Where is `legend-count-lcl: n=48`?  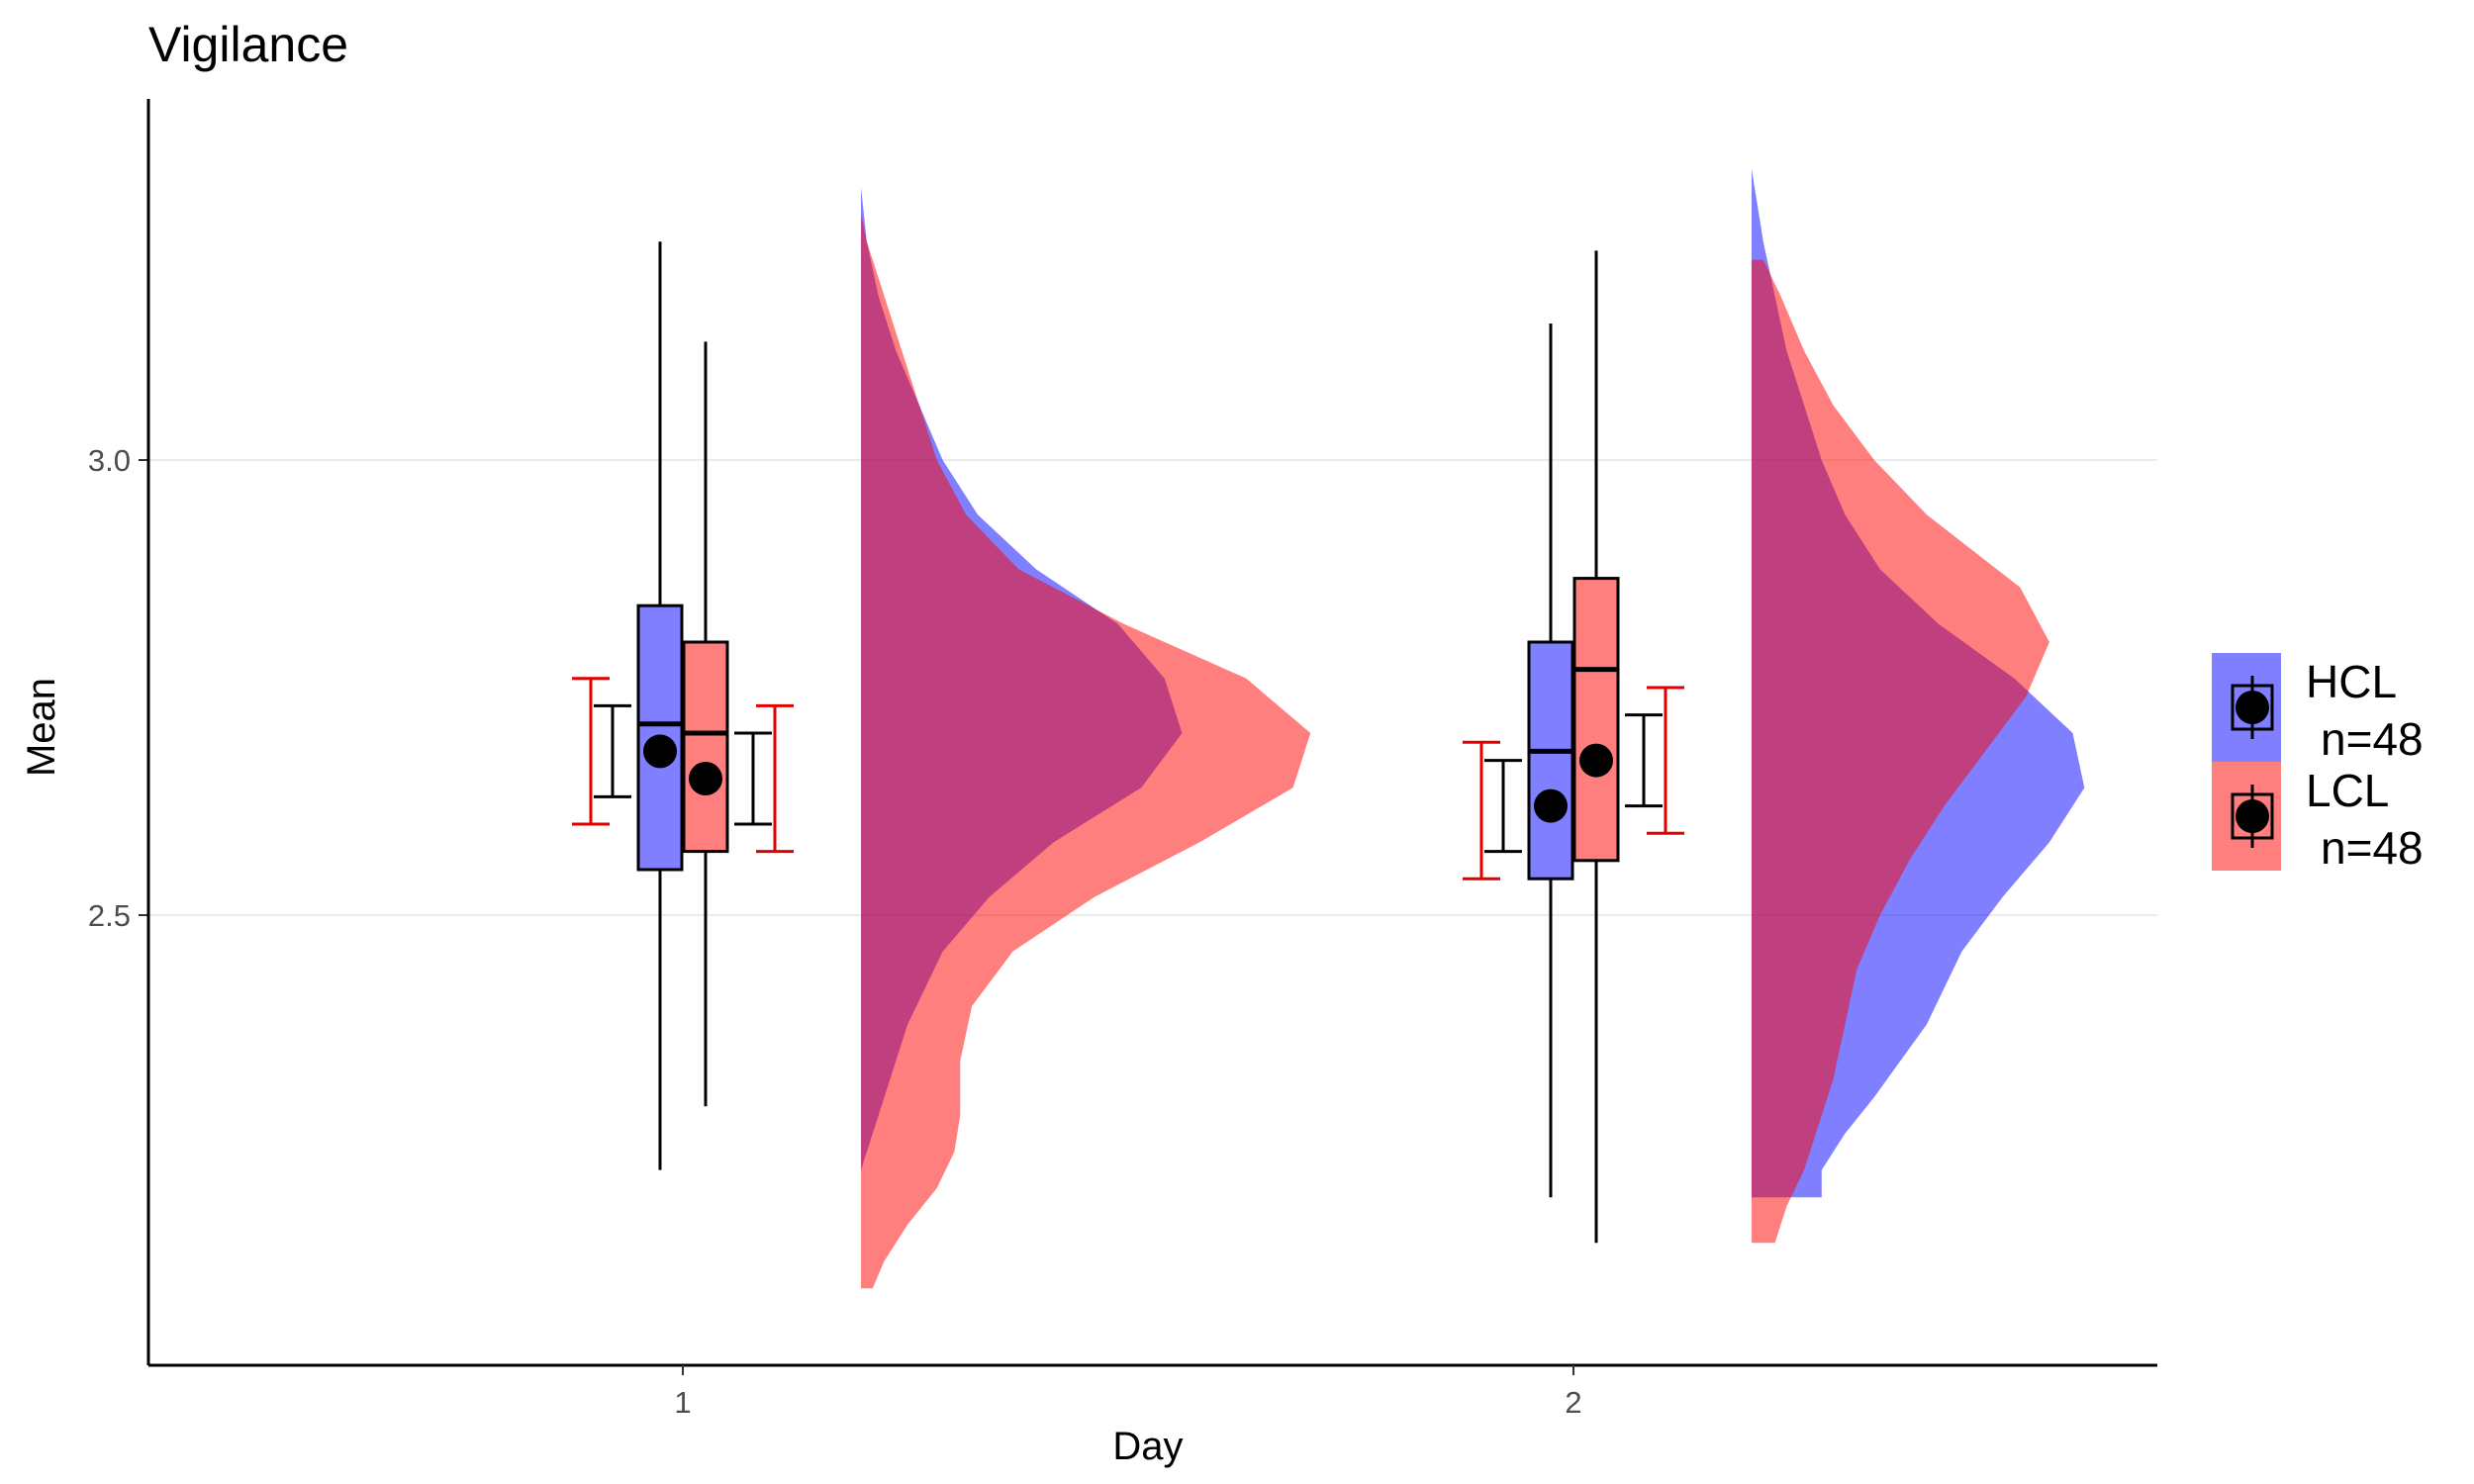
legend-count-lcl: n=48 is located at coordinates (2372, 848).